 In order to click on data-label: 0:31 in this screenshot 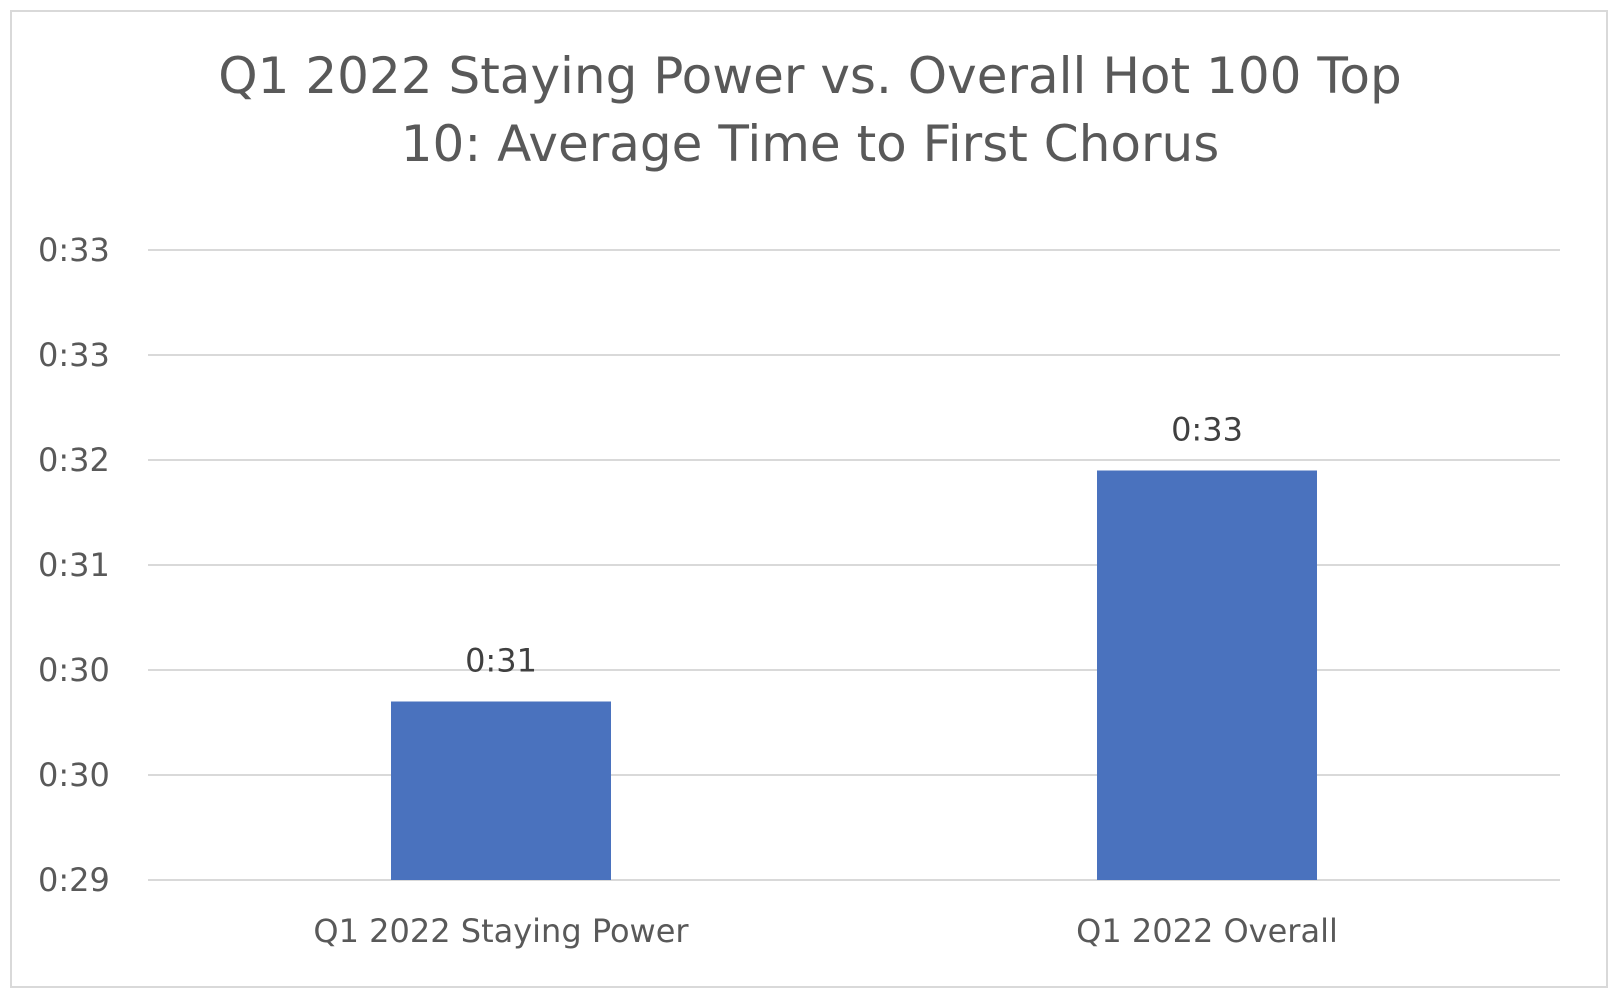, I will do `click(501, 661)`.